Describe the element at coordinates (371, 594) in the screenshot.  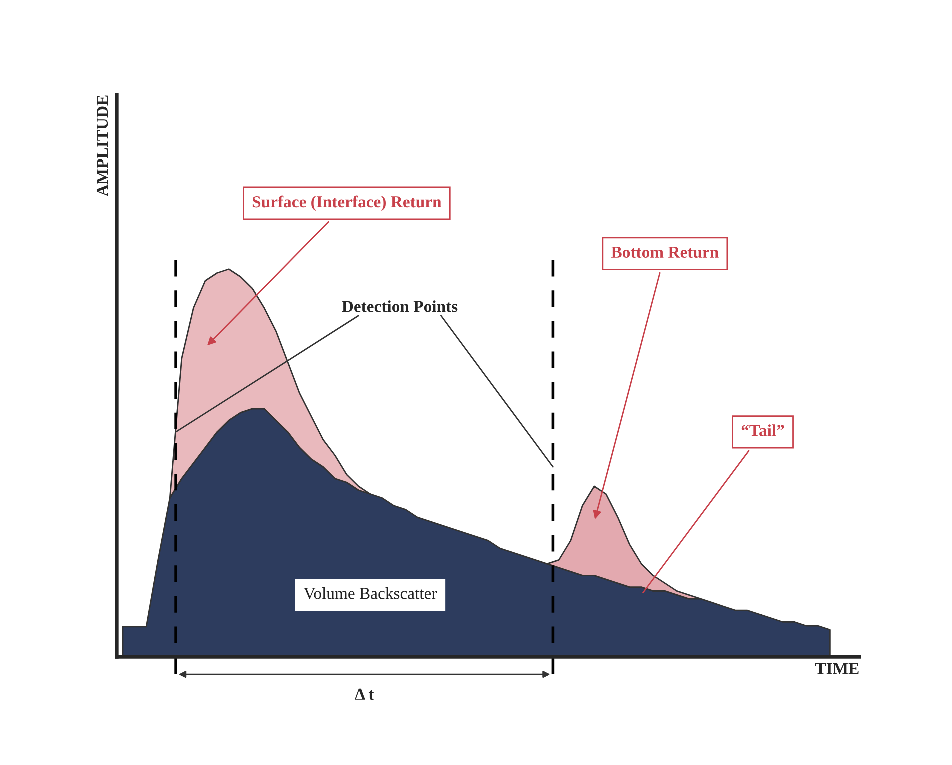
I see `series-label: Volume Backscatter` at that location.